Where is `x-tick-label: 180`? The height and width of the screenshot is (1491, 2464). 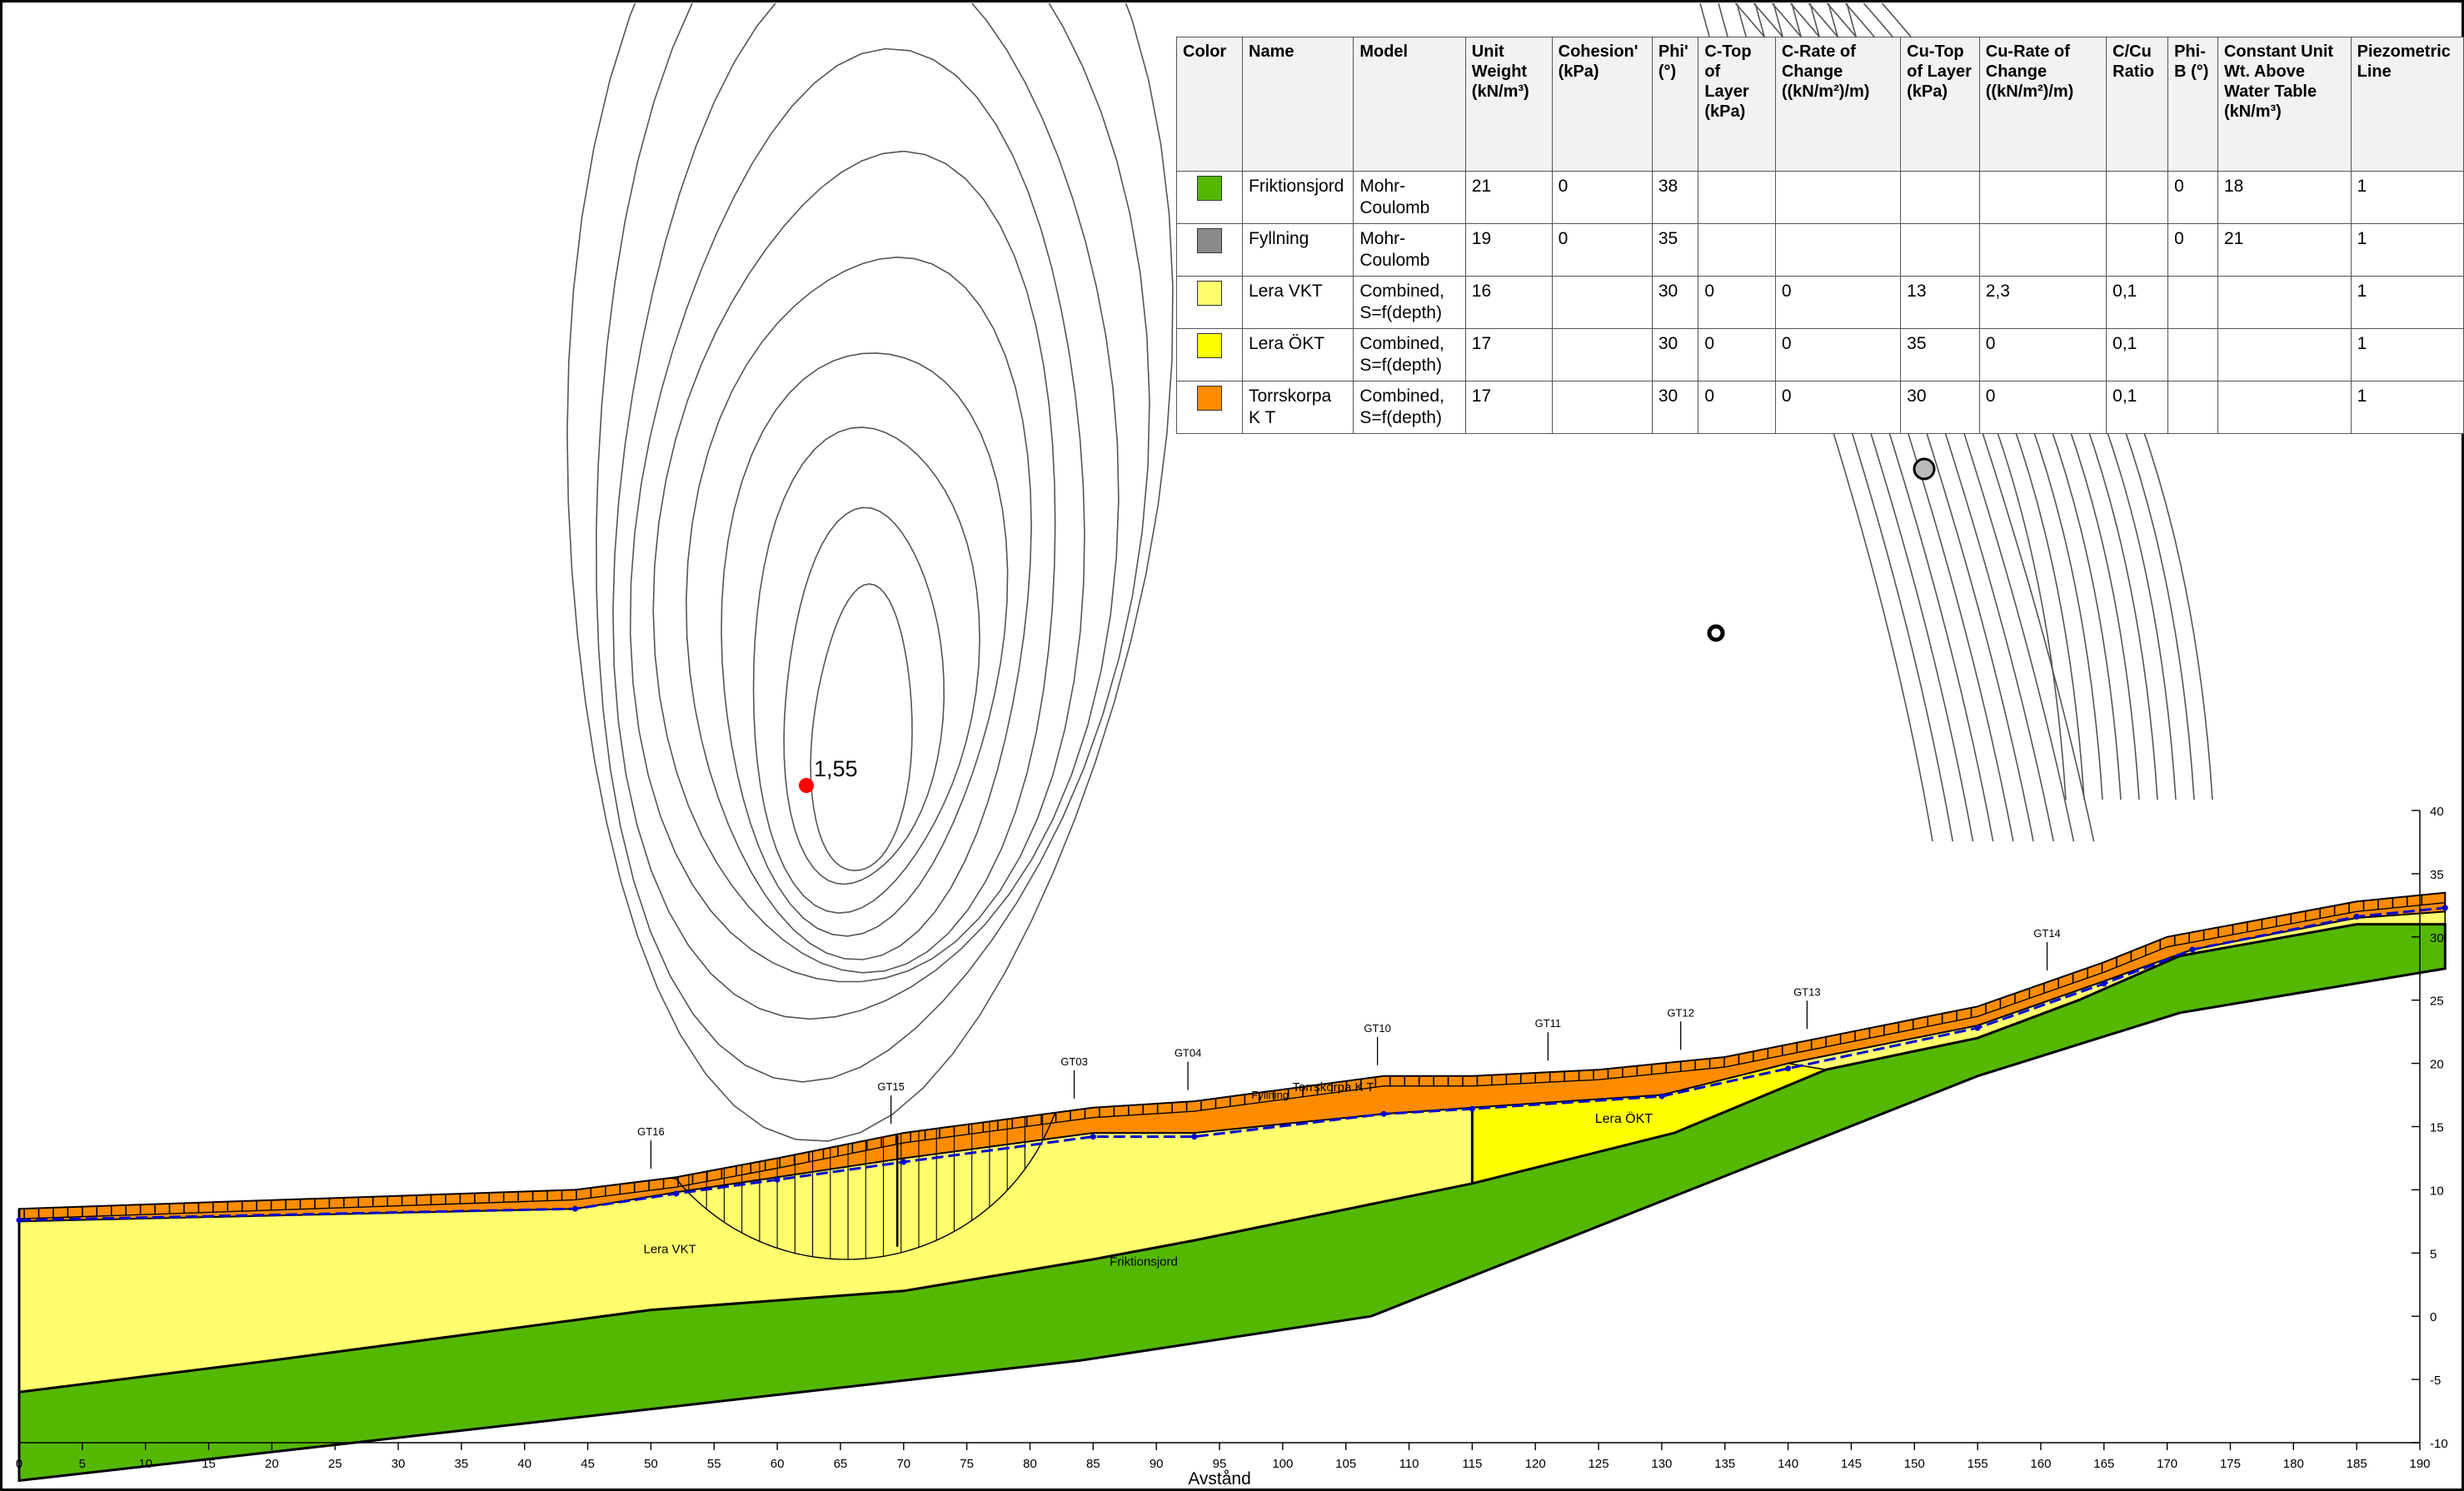
x-tick-label: 180 is located at coordinates (2293, 1464).